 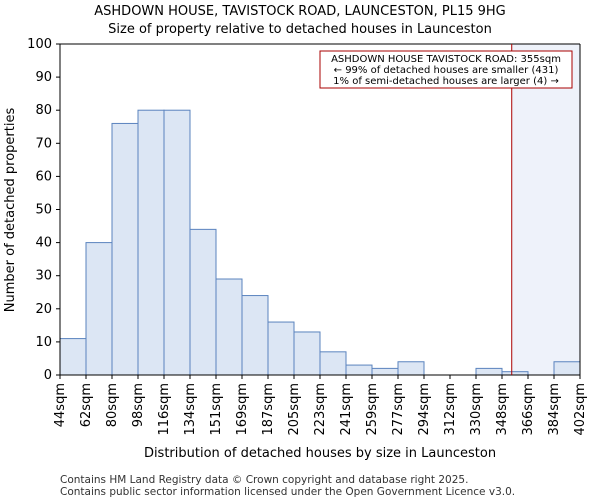 I want to click on y-tick-label: 90, so click(x=43, y=77).